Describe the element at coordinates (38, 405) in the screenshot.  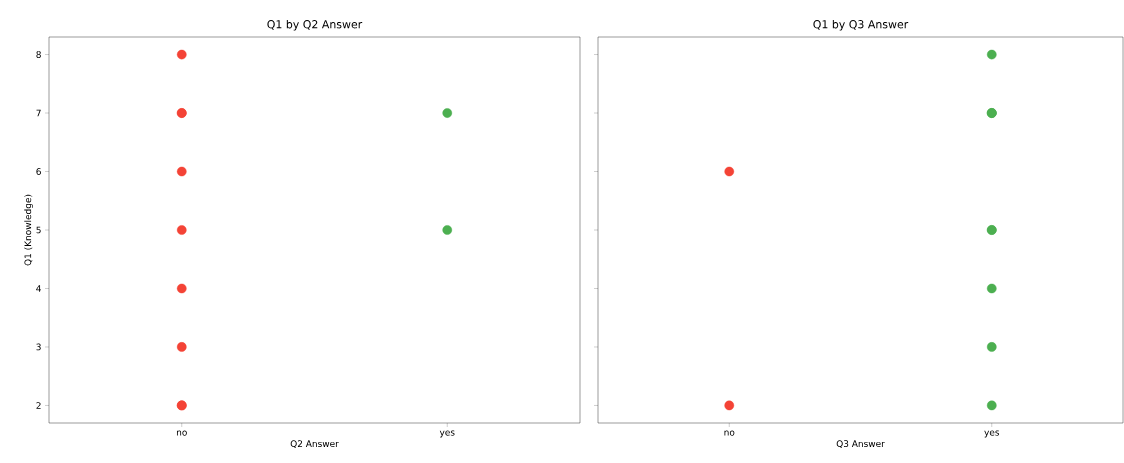
I see `y-tick-label: 2` at that location.